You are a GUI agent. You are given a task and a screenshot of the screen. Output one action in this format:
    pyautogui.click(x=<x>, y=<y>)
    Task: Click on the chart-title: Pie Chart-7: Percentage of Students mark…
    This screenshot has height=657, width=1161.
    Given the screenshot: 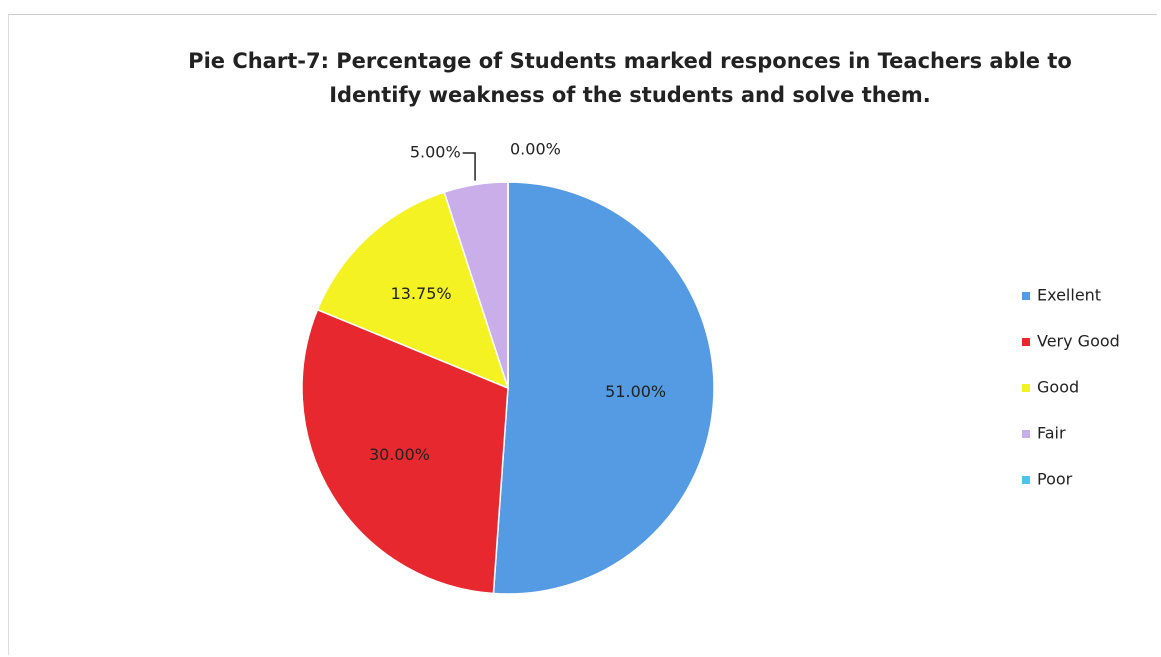 What is the action you would take?
    pyautogui.click(x=630, y=78)
    